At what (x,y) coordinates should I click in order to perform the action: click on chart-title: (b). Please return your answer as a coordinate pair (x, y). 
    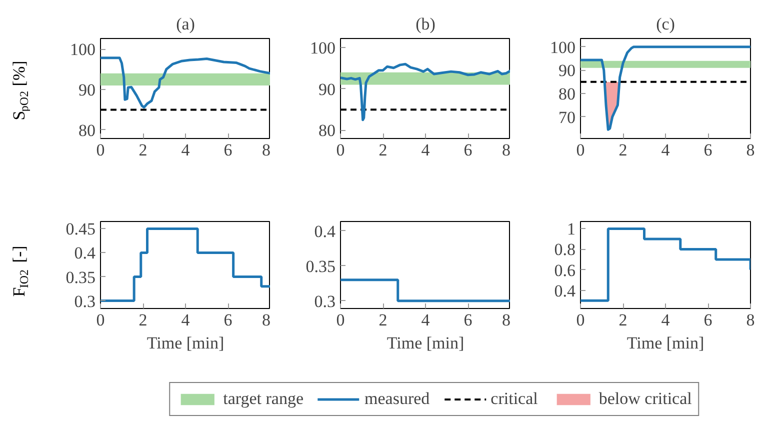
    Looking at the image, I should click on (426, 24).